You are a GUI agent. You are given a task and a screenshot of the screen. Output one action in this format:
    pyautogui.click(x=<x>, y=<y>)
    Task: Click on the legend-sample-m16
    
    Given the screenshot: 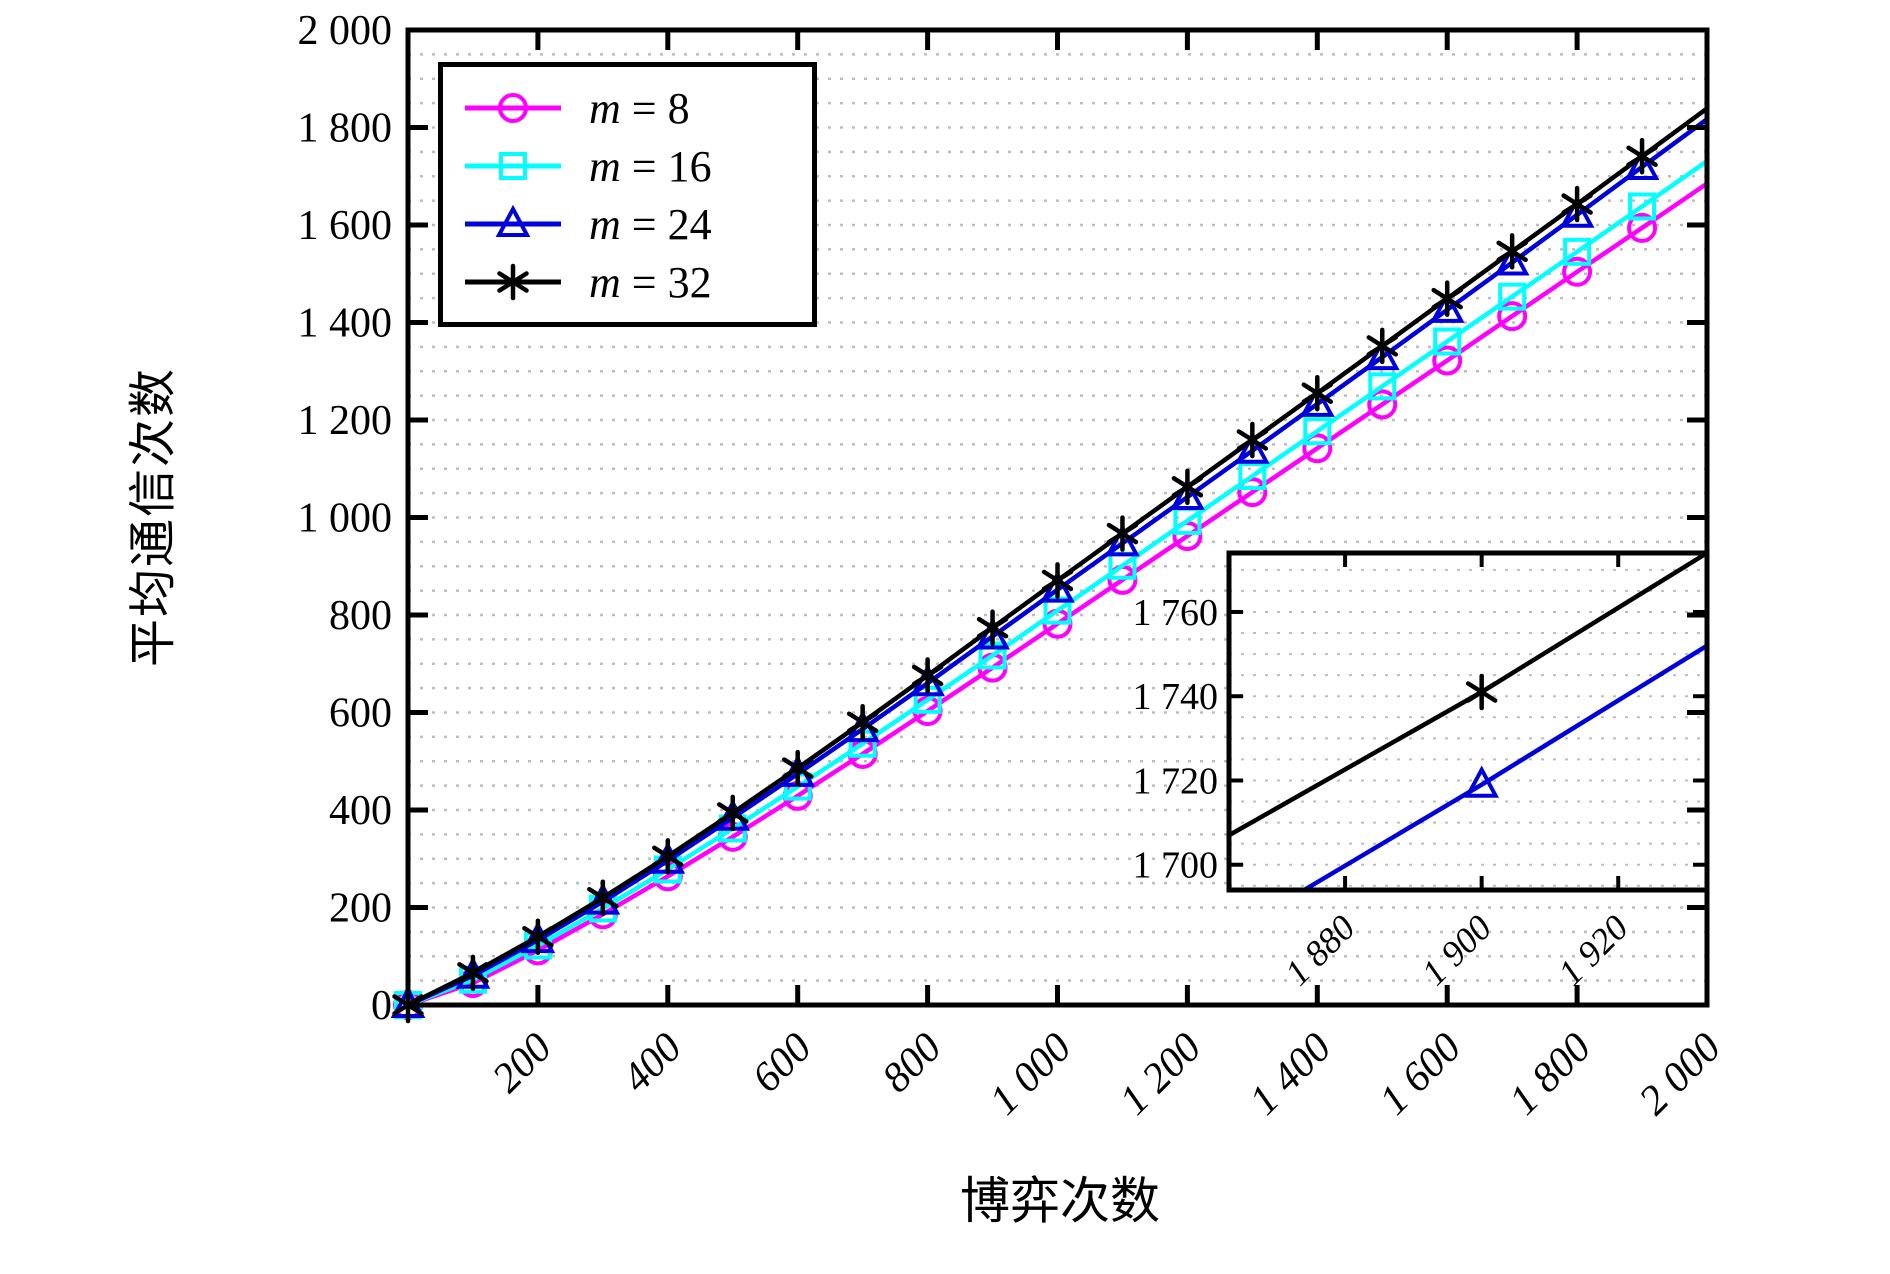 What is the action you would take?
    pyautogui.click(x=513, y=166)
    